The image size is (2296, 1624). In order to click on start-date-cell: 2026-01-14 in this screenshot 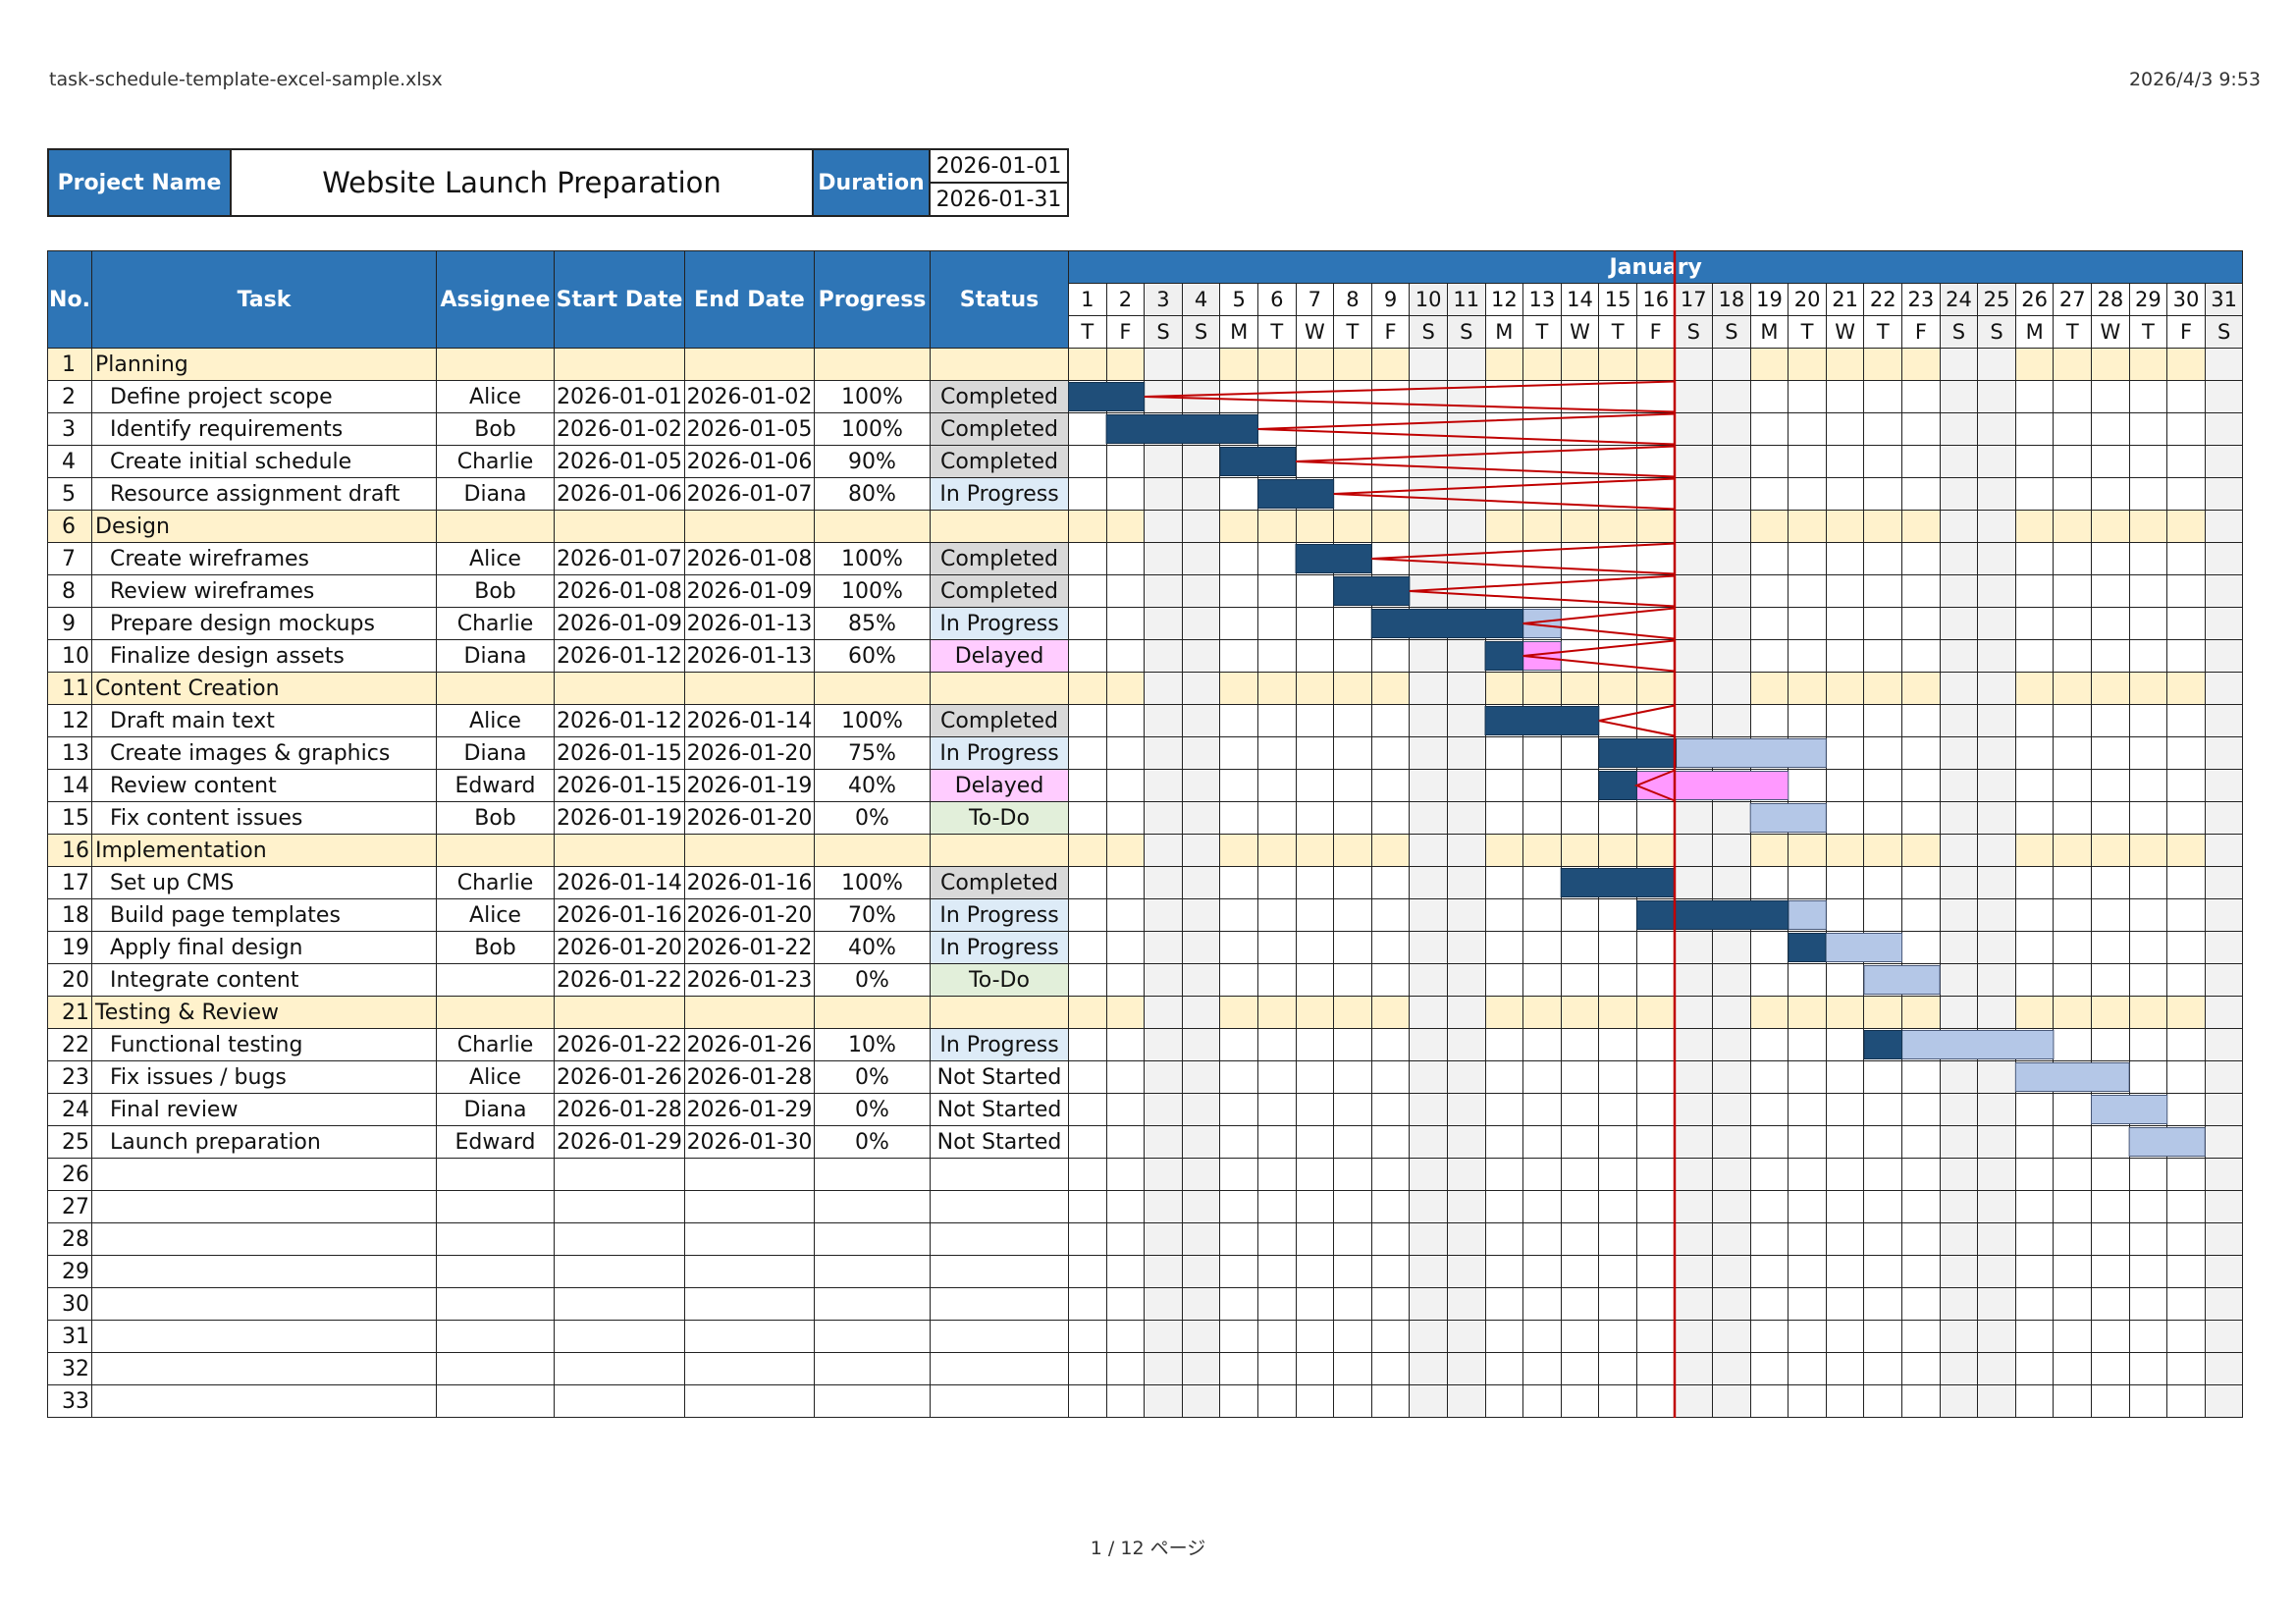, I will do `click(619, 882)`.